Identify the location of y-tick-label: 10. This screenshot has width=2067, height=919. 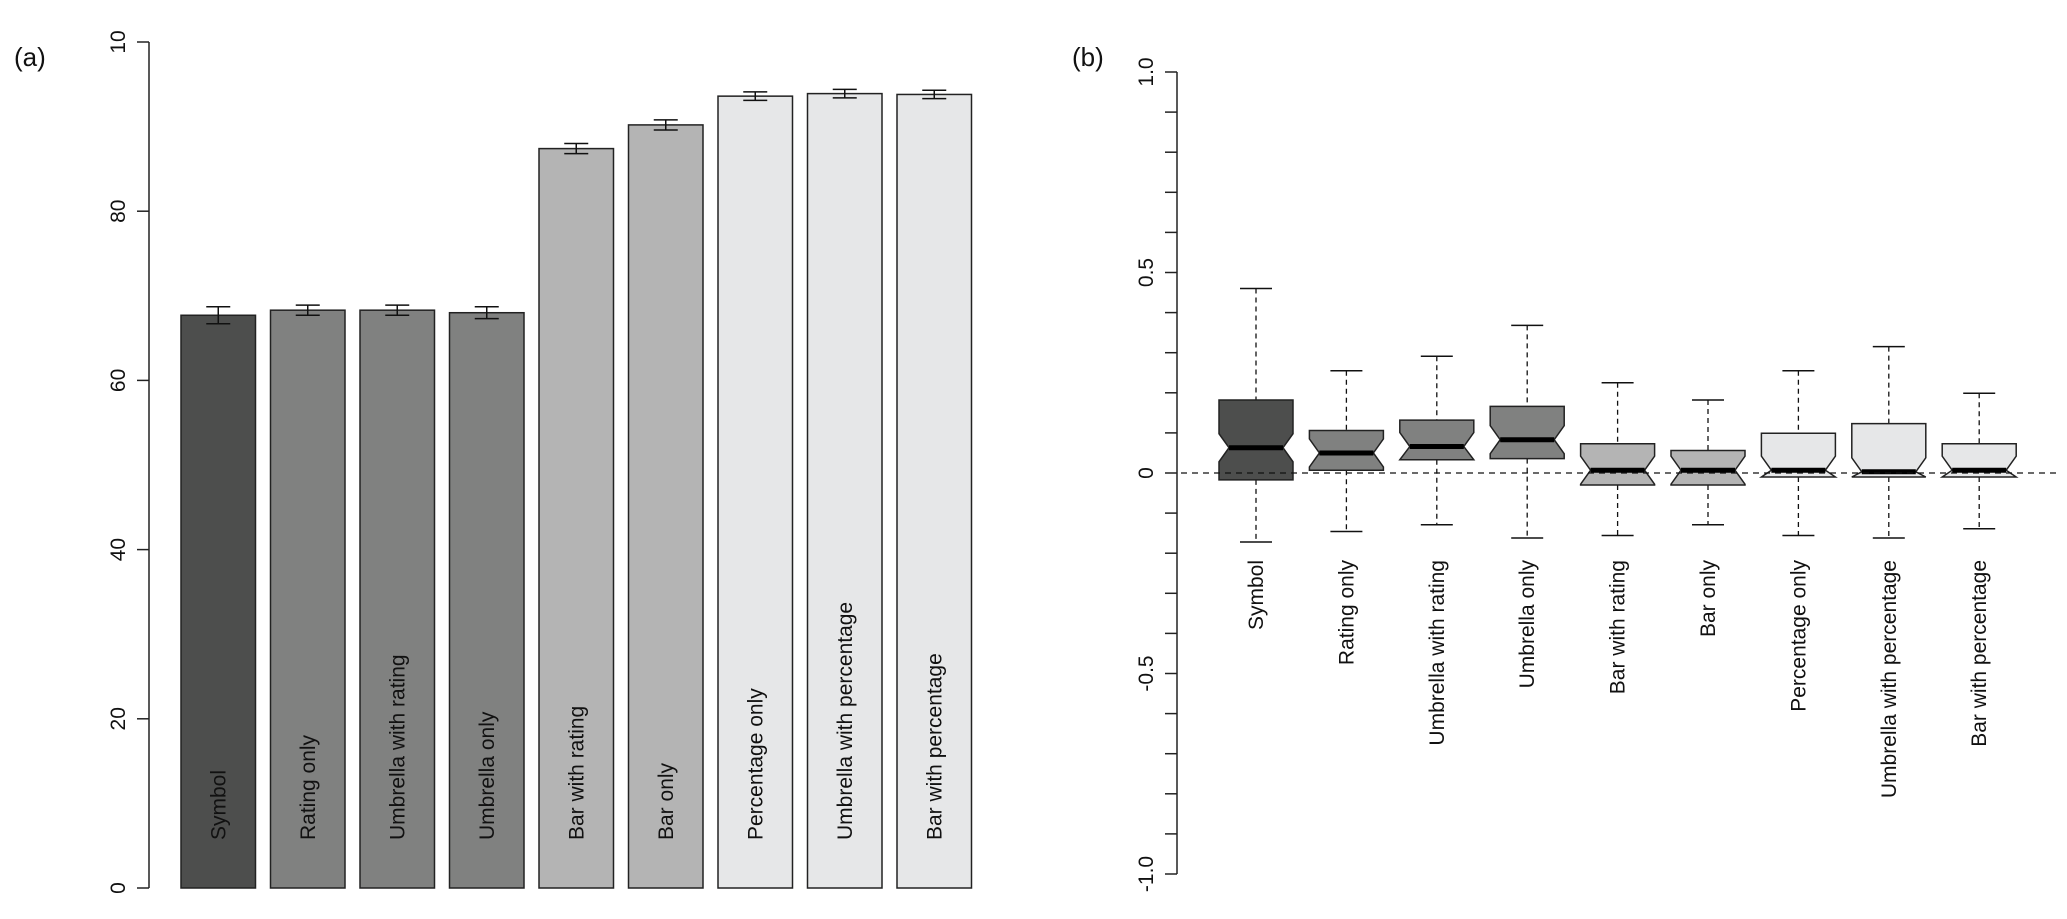
(118, 41).